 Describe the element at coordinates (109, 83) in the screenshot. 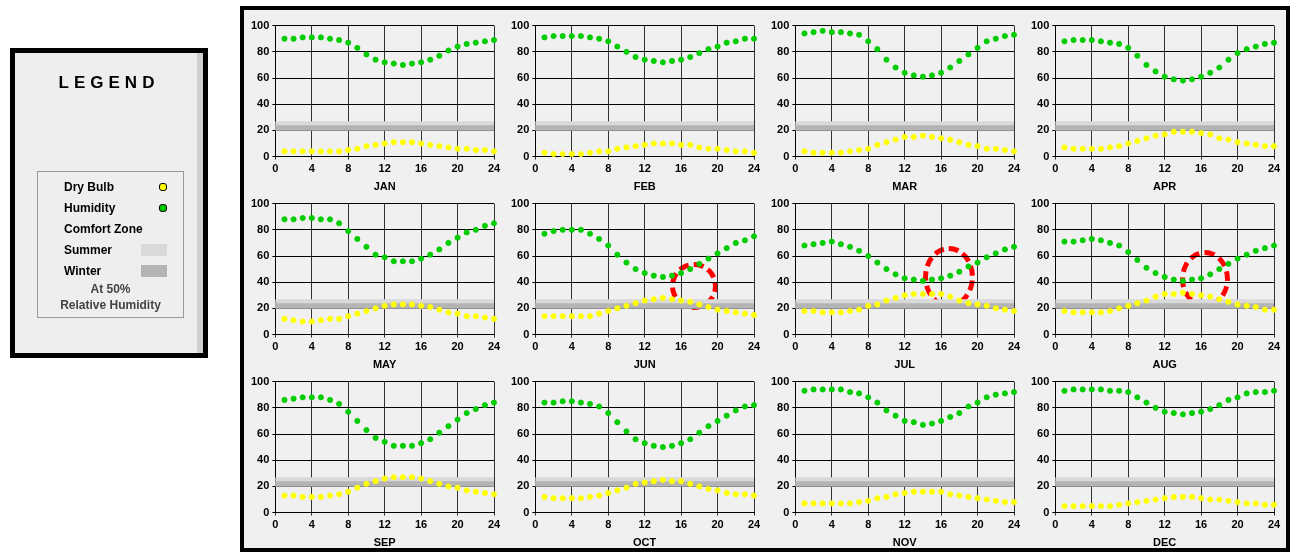

I see `text: LEGEND` at that location.